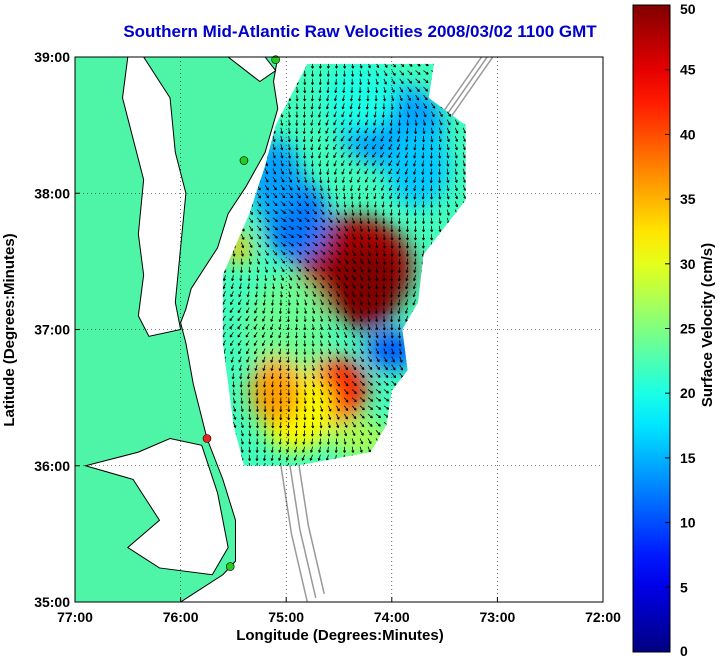 The height and width of the screenshot is (659, 724). I want to click on chesapeake-bay, so click(154, 197).